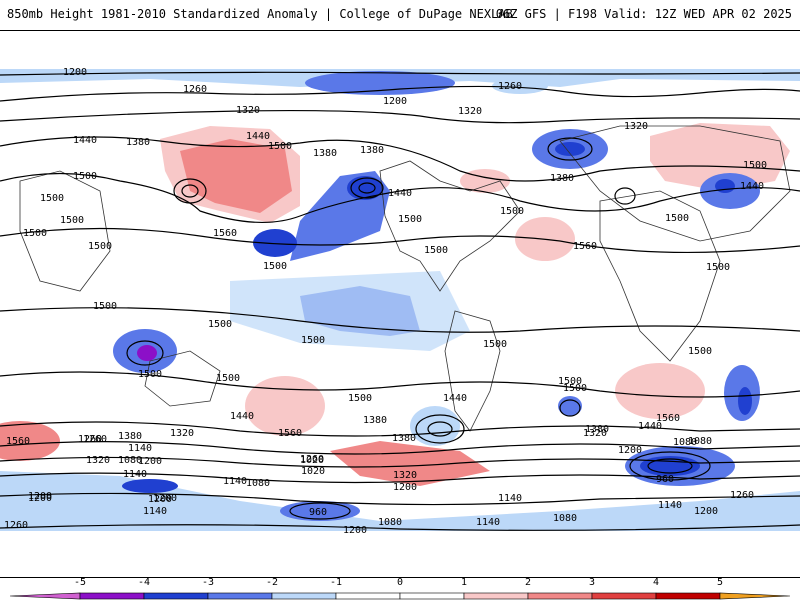 Image resolution: width=800 pixels, height=600 pixels. Describe the element at coordinates (208, 582) in the screenshot. I see `scale-tick-label: -3` at that location.